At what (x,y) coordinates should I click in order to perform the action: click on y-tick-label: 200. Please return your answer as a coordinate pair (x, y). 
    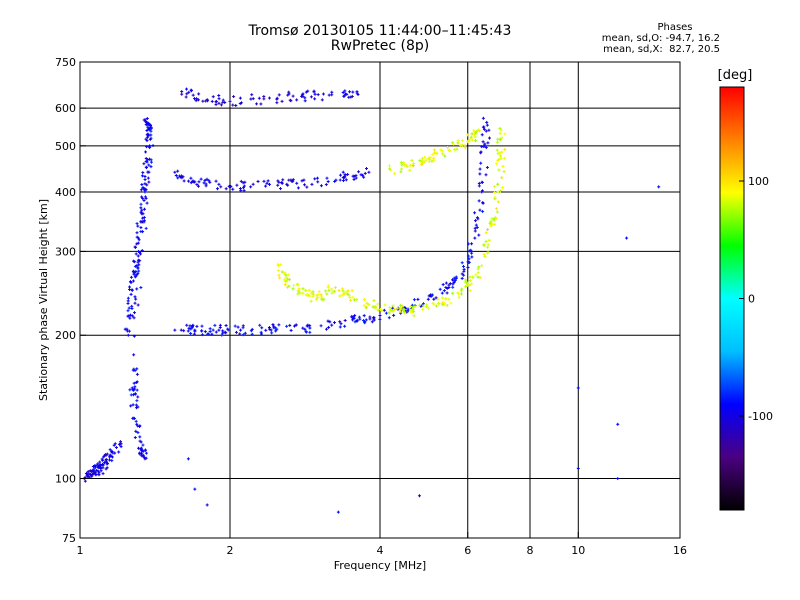
    Looking at the image, I should click on (65, 335).